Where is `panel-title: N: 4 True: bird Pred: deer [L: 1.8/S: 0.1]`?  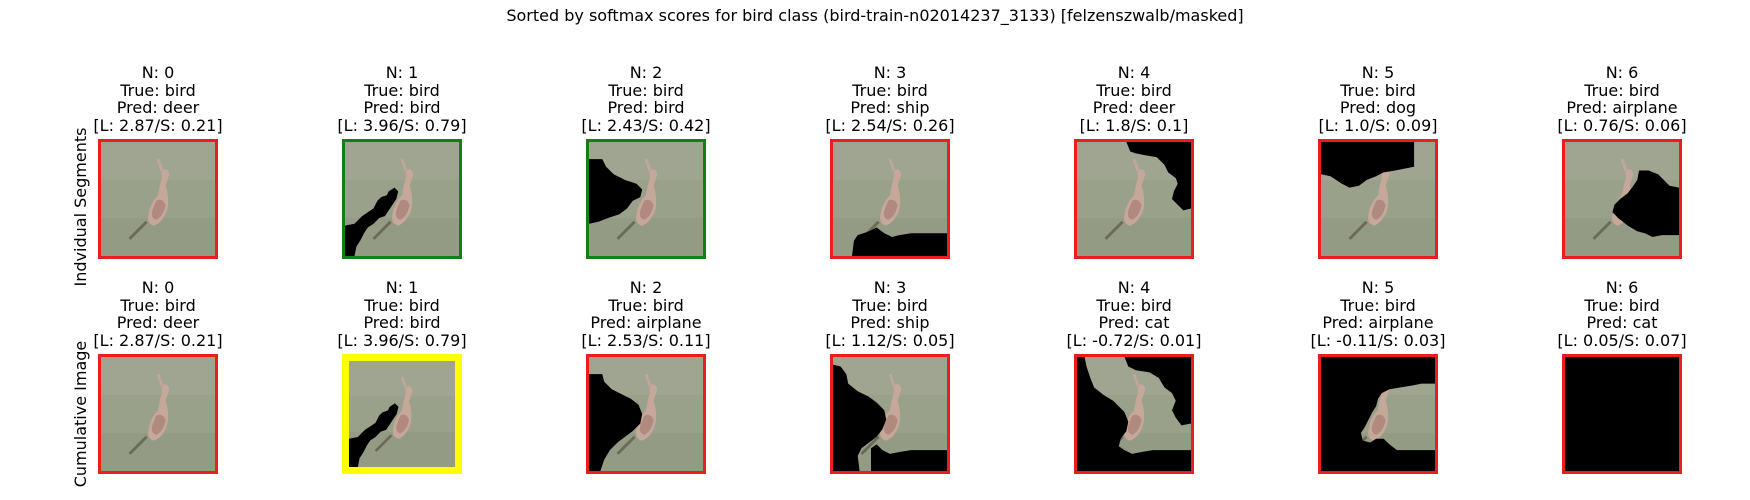 panel-title: N: 4 True: bird Pred: deer [L: 1.8/S: 0.1] is located at coordinates (1134, 99).